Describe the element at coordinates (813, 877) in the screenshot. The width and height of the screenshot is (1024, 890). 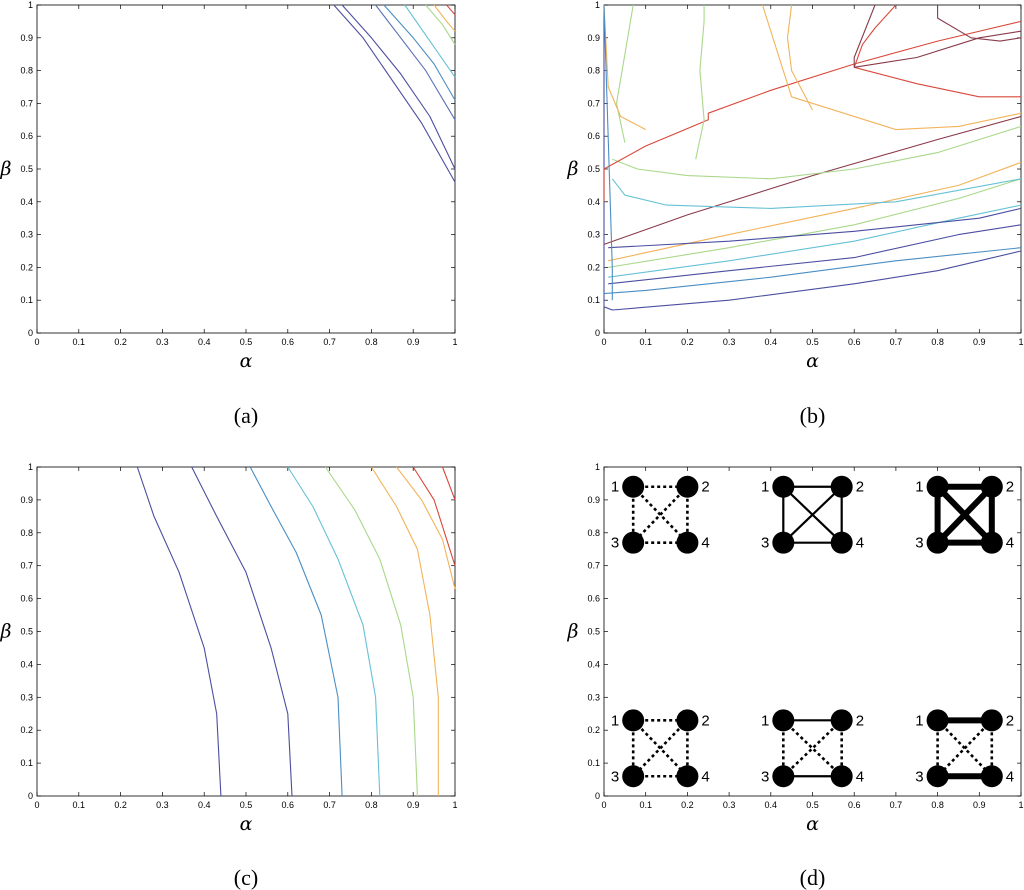
I see `panel-caption: (d)` at that location.